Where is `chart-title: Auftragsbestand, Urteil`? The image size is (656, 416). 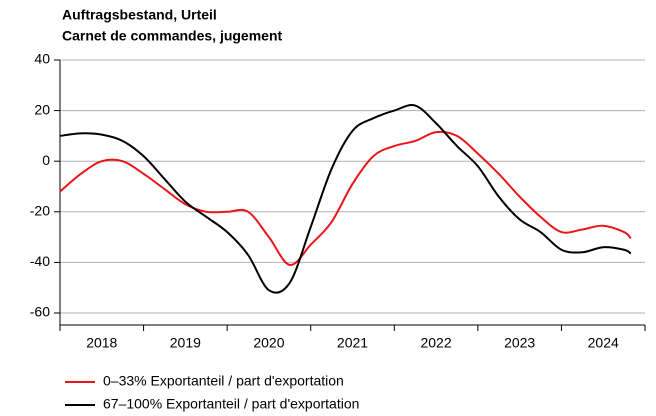 chart-title: Auftragsbestand, Urteil is located at coordinates (139, 15).